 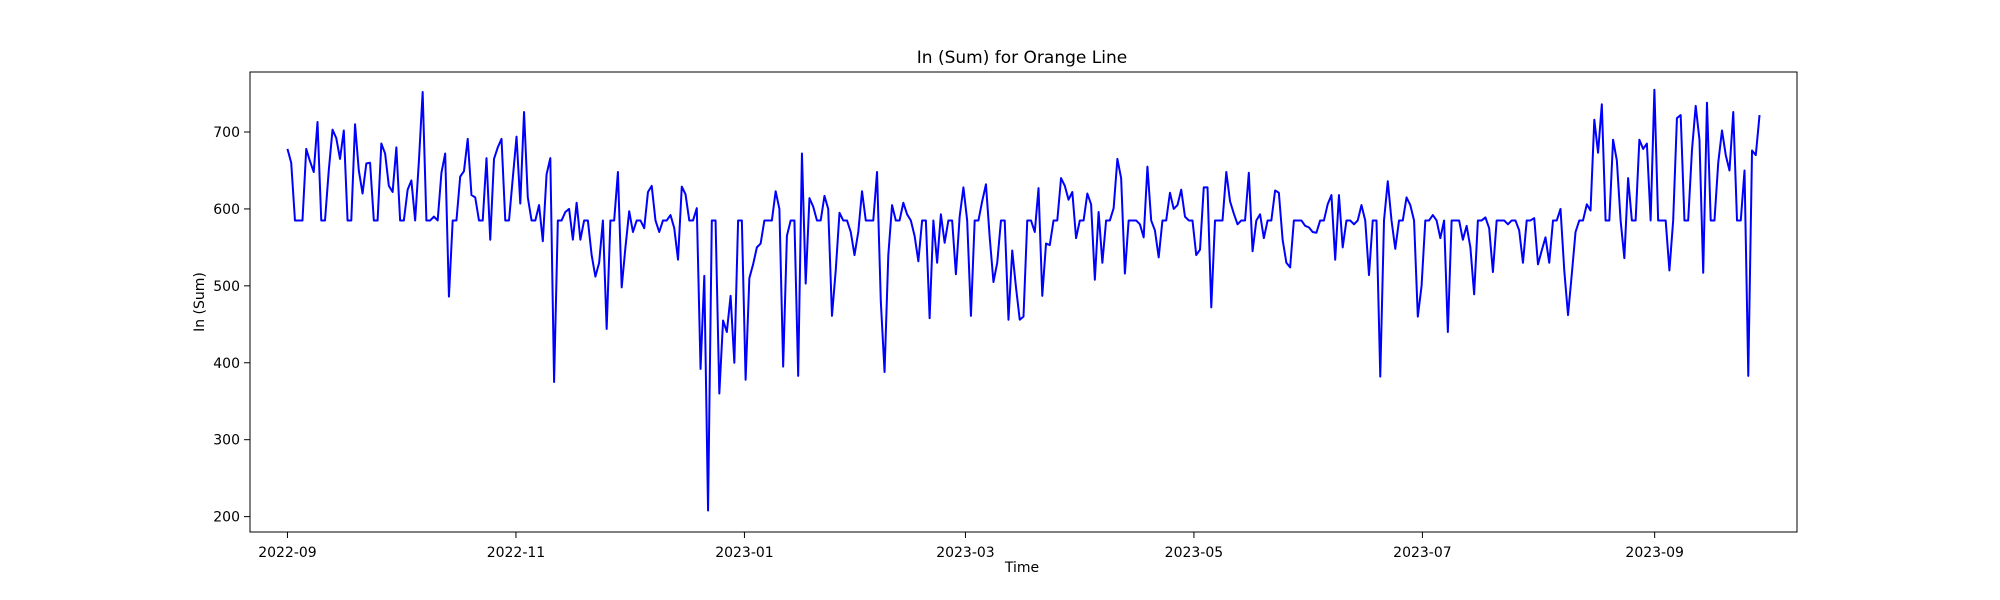 I want to click on y-tick-label: 700, so click(x=226, y=133).